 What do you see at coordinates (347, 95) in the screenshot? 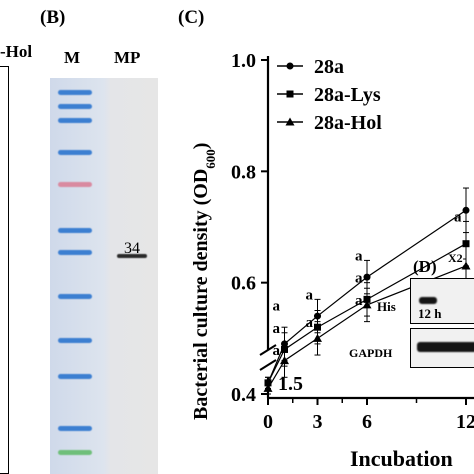
I see `legend-label: 28a-Lys` at bounding box center [347, 95].